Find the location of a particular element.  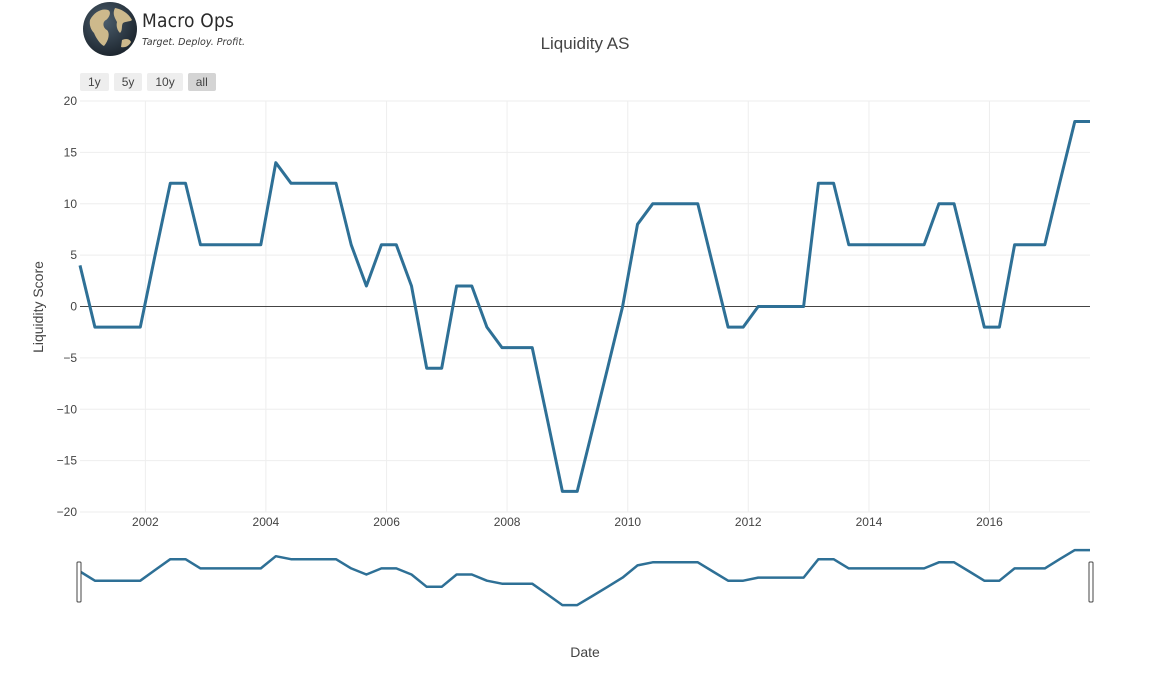

range-slider-left-handle is located at coordinates (79, 582).